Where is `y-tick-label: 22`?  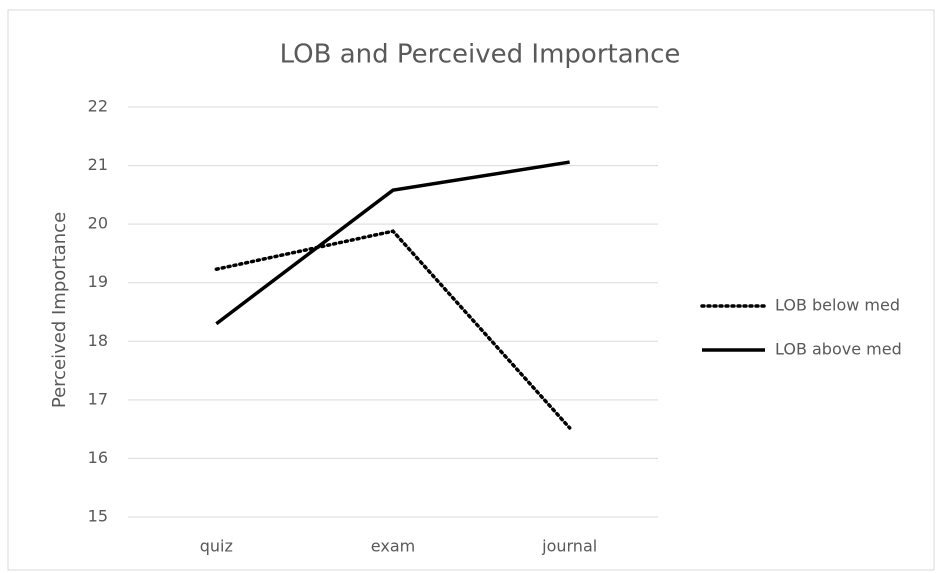 y-tick-label: 22 is located at coordinates (98, 106).